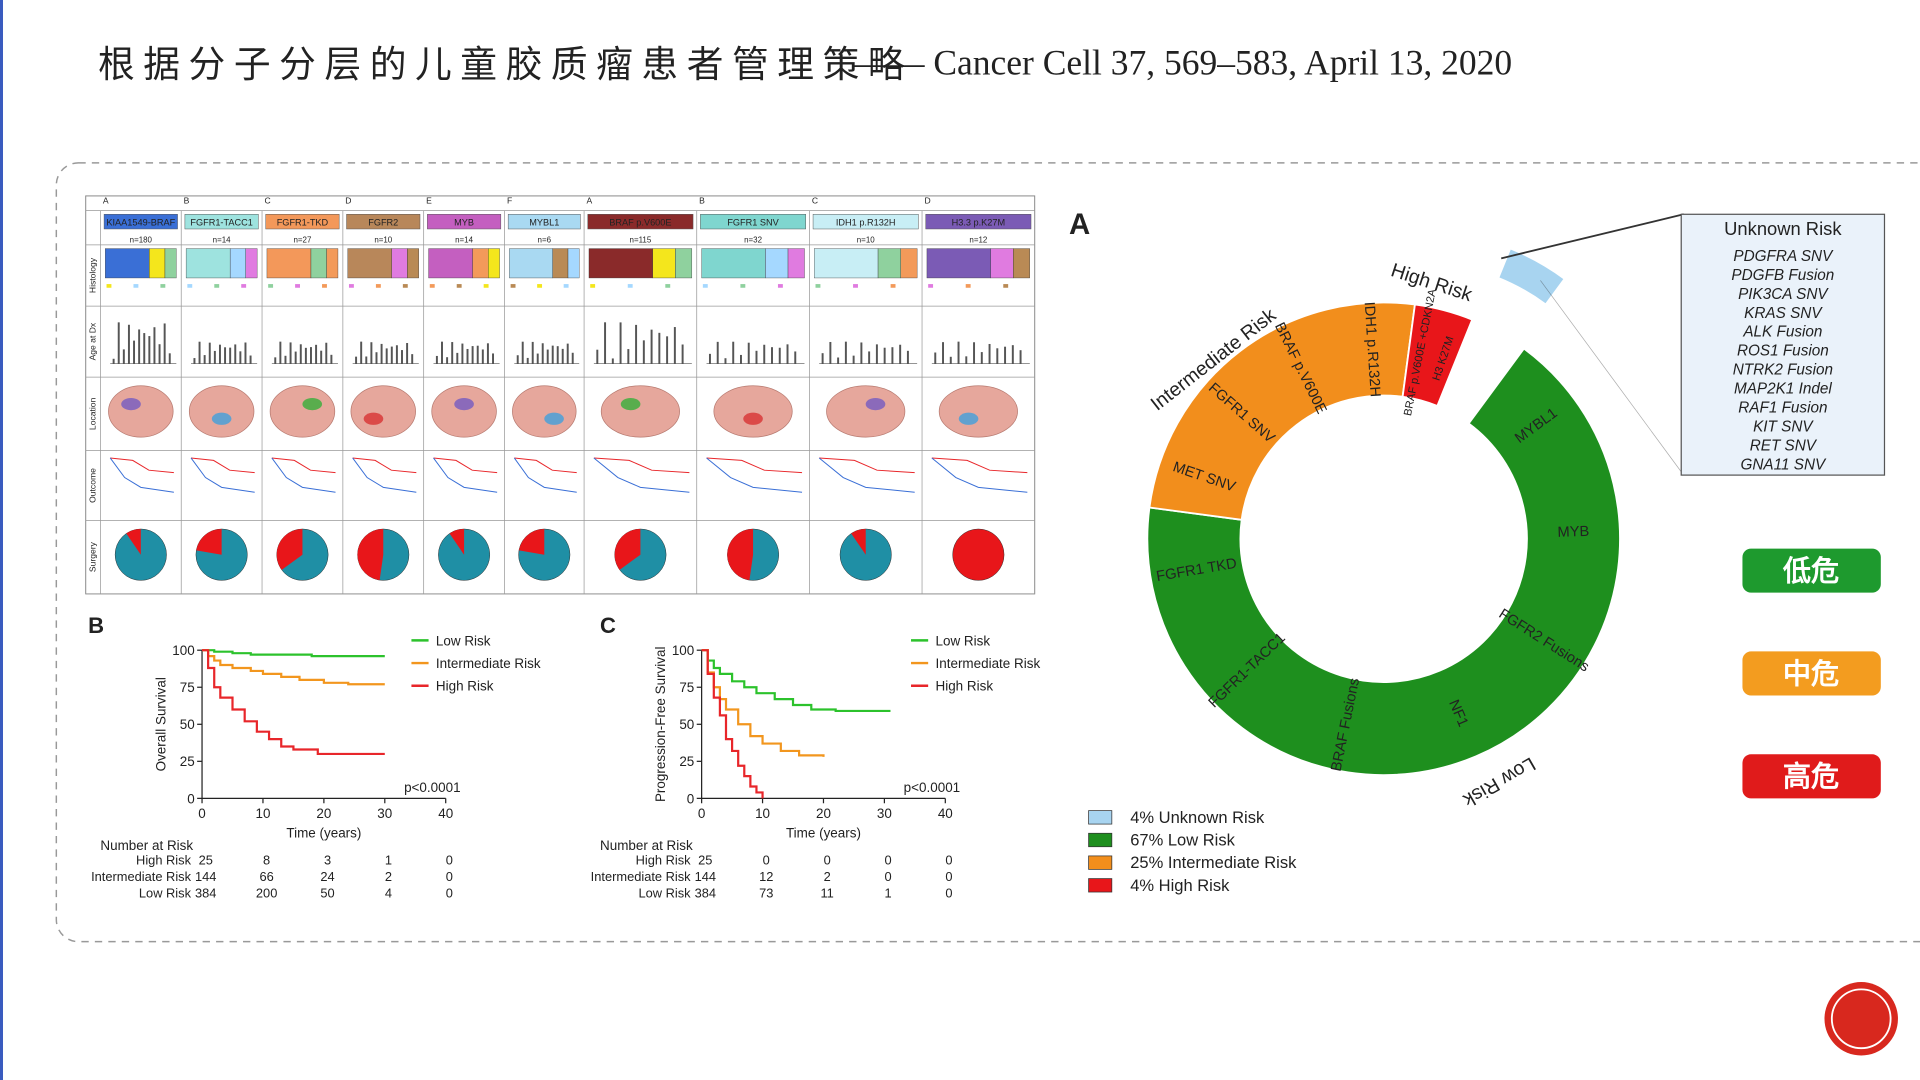 This screenshot has height=1080, width=1920. Describe the element at coordinates (1783, 228) in the screenshot. I see `unknown-box-title: Unknown Risk` at that location.